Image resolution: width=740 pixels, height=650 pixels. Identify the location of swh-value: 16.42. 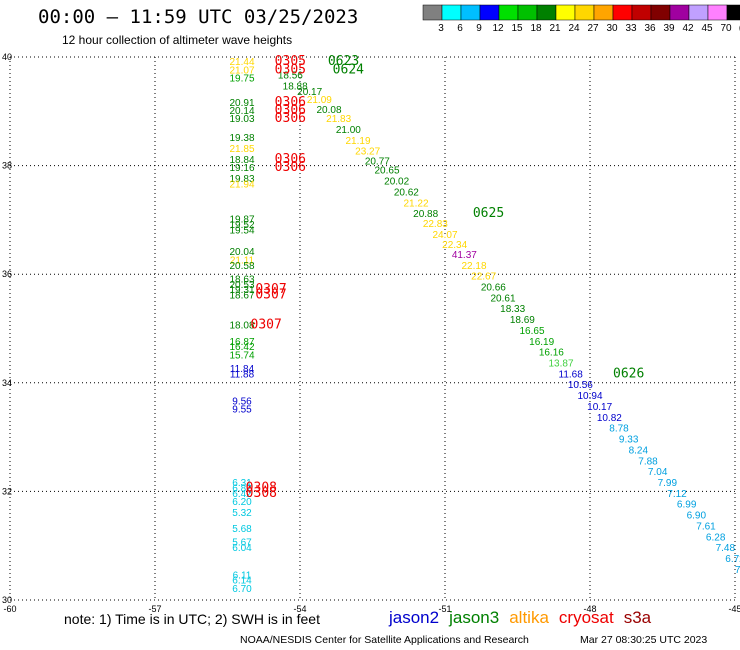
(241, 347).